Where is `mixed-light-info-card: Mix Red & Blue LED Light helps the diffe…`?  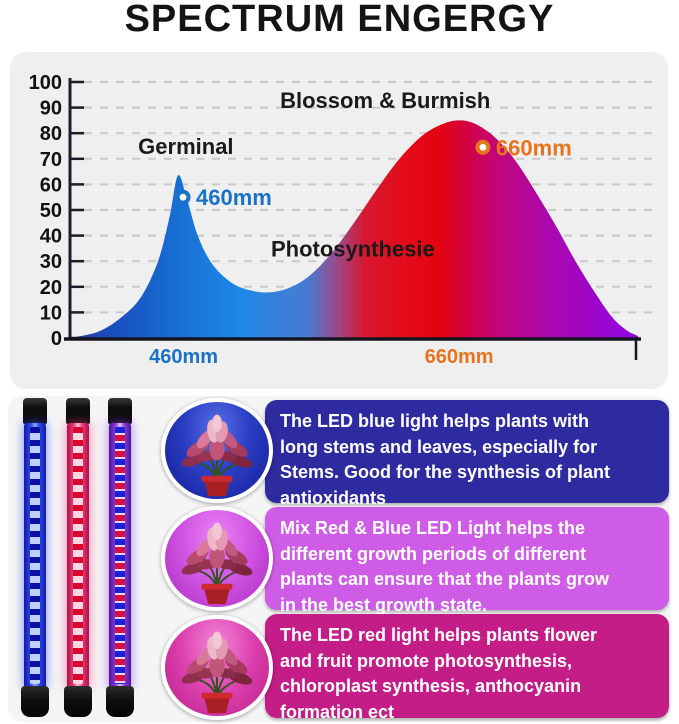
mixed-light-info-card: Mix Red & Blue LED Light helps the diffe… is located at coordinates (467, 561).